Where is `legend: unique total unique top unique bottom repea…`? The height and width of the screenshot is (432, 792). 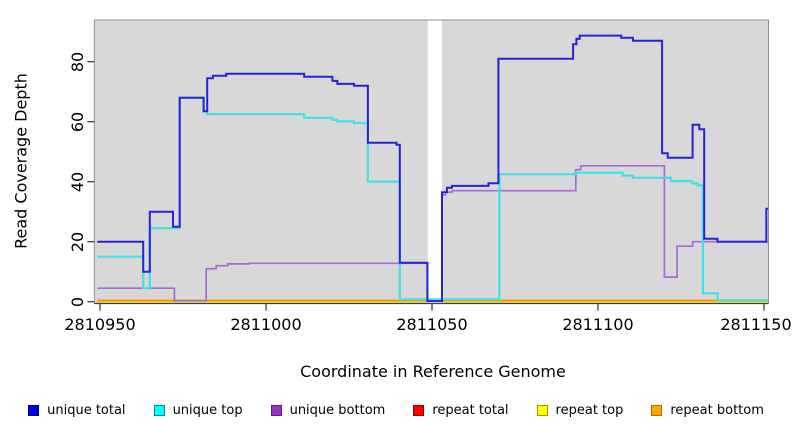
legend: unique total unique top unique bottom repea… is located at coordinates (396, 410).